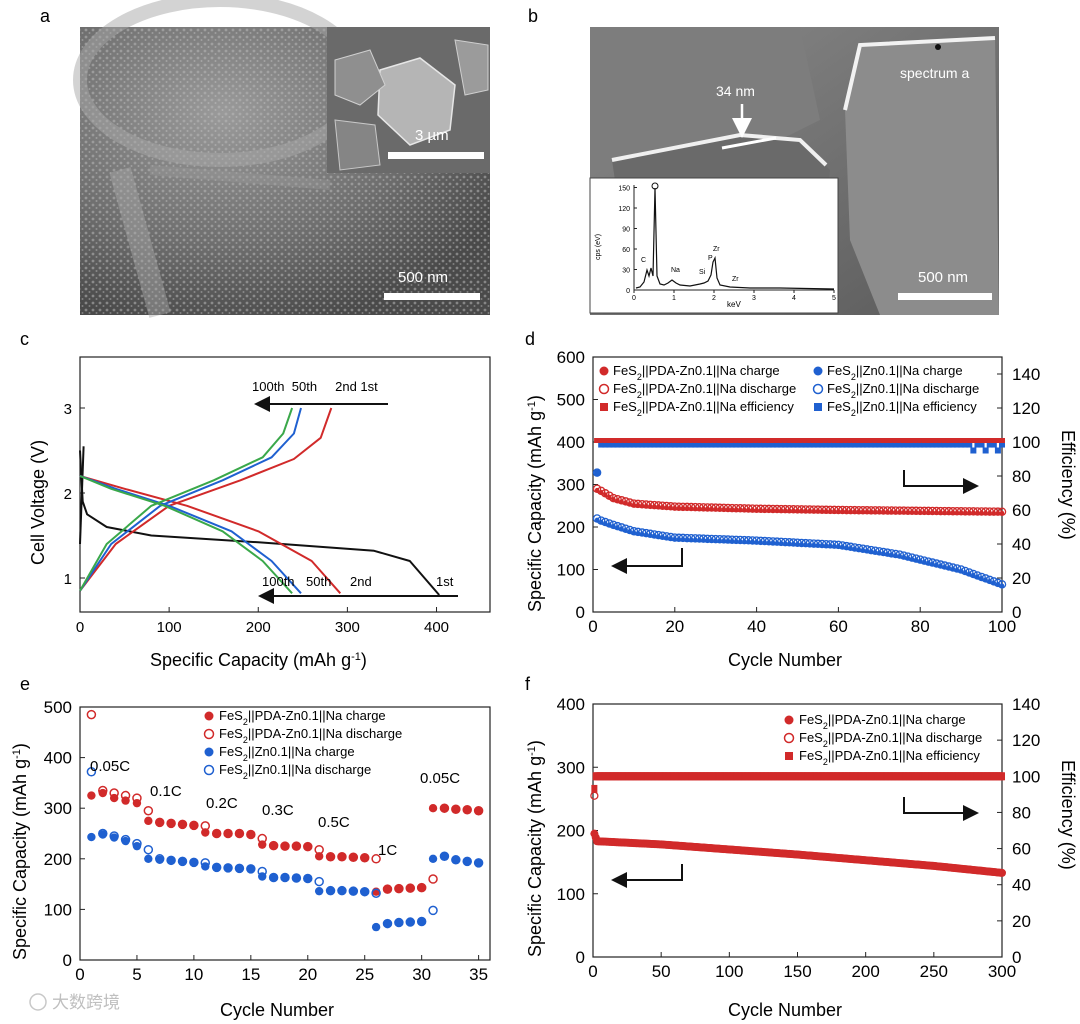  I want to click on f-y2tick-label: 100, so click(1026, 776).